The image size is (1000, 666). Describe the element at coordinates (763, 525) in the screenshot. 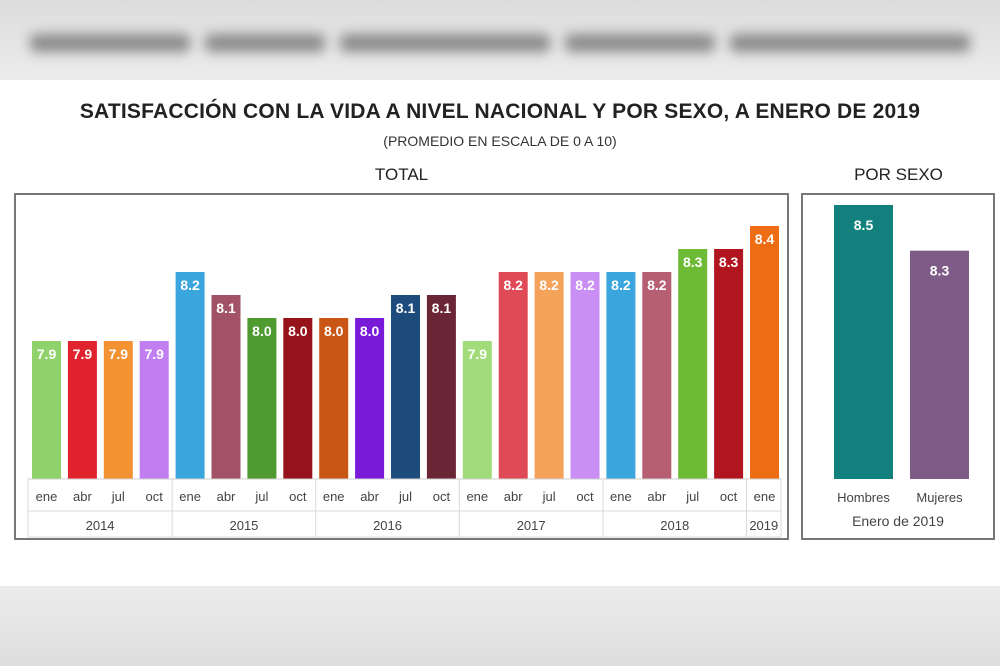

I see `year-label: 2019` at that location.